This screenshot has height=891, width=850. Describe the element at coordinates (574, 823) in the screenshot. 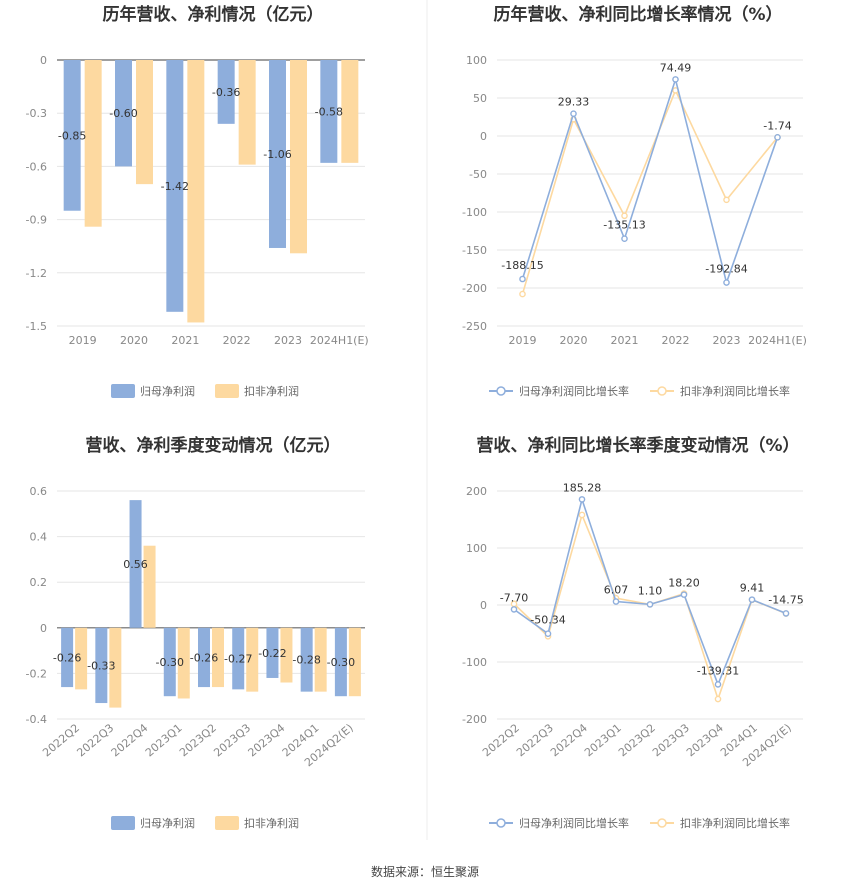

I see `legend-label-net-growth: 归母净利润同比增长率` at that location.